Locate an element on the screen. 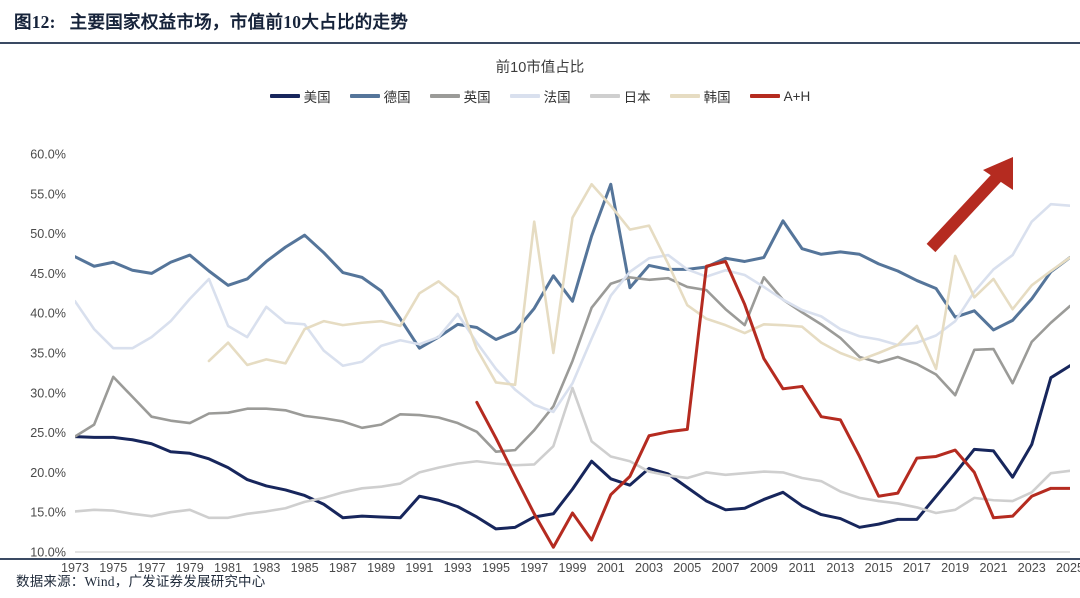 The image size is (1080, 598). y-axis-tick-label: 60.0% is located at coordinates (48, 155).